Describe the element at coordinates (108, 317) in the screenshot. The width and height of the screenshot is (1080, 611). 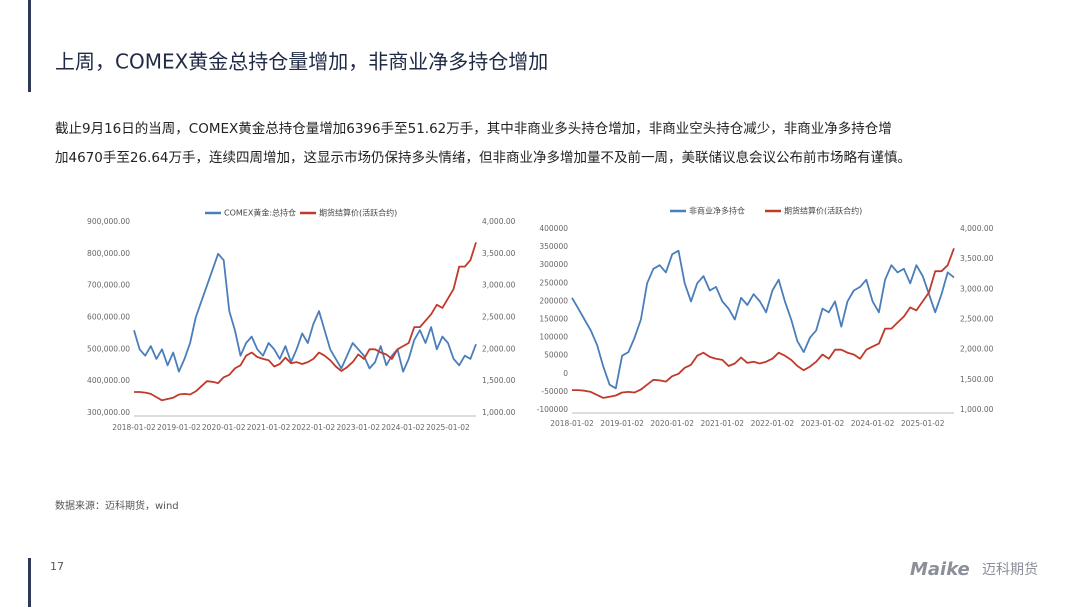
I see `y-tick-label: 600,000.00` at that location.